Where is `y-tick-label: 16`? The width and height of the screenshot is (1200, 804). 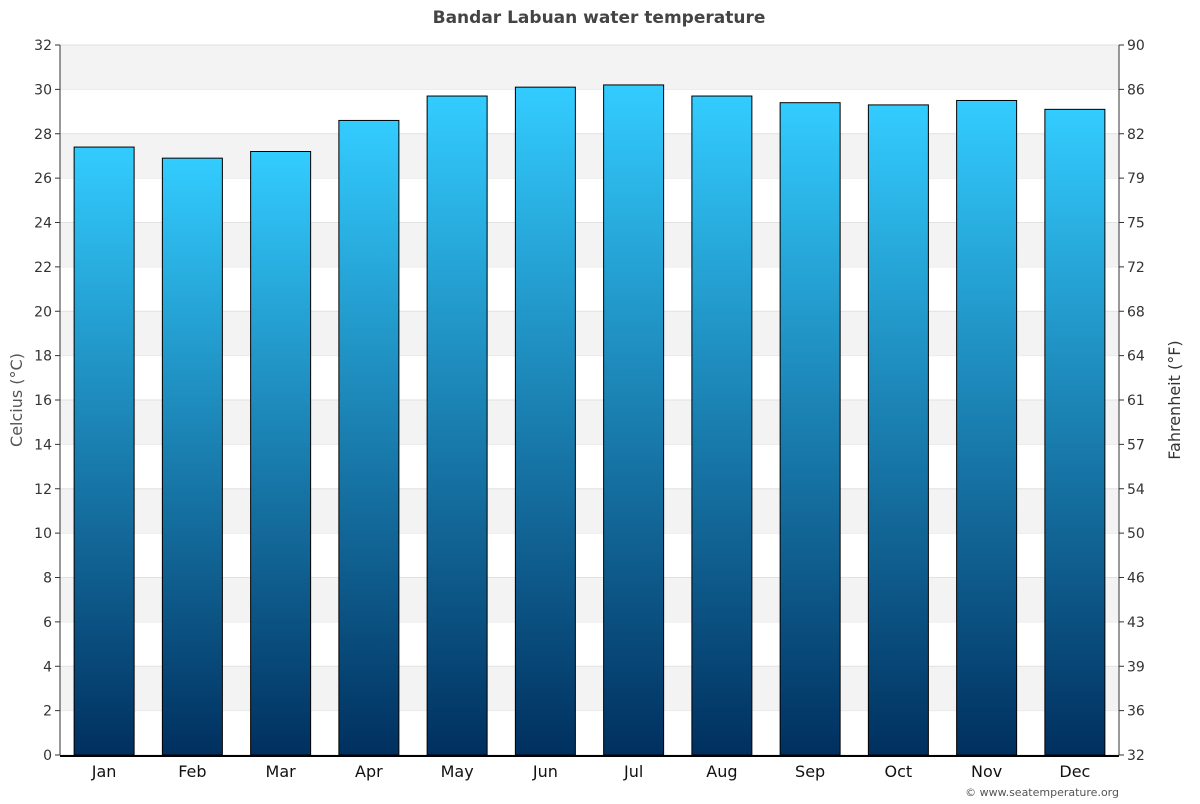 y-tick-label: 16 is located at coordinates (43, 401).